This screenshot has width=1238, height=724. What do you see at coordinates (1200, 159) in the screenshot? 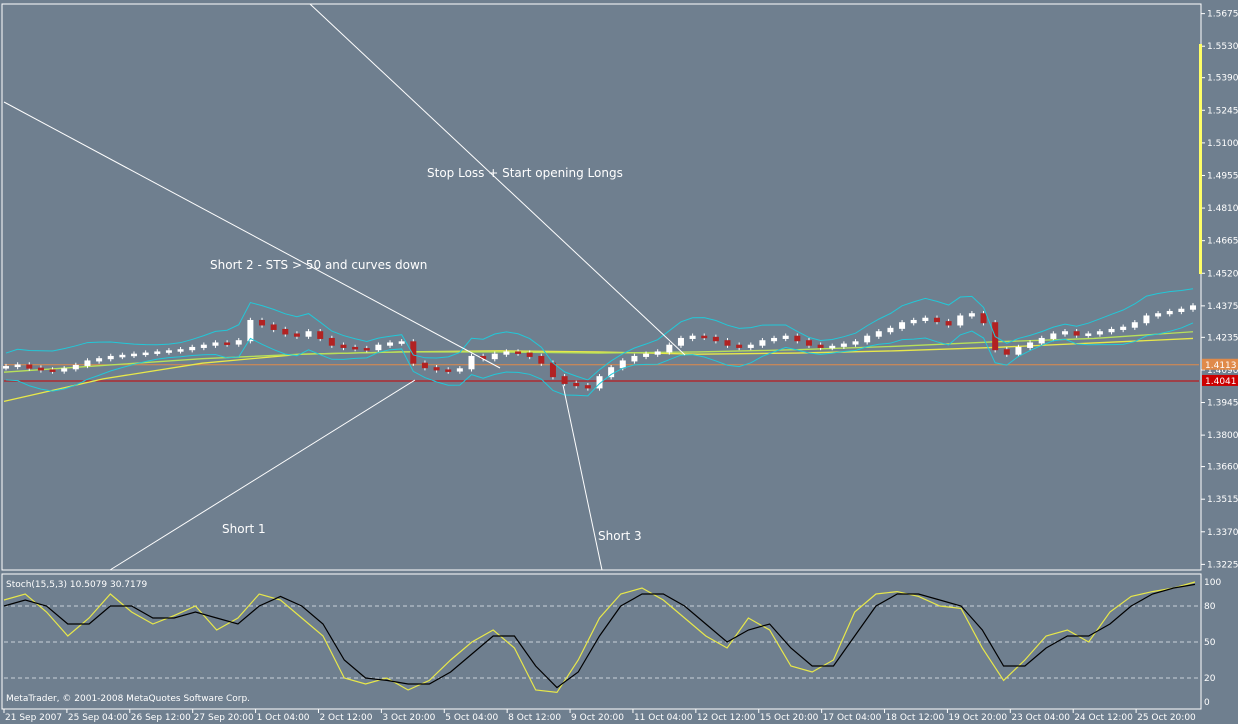
I see `scroll-indicator` at bounding box center [1200, 159].